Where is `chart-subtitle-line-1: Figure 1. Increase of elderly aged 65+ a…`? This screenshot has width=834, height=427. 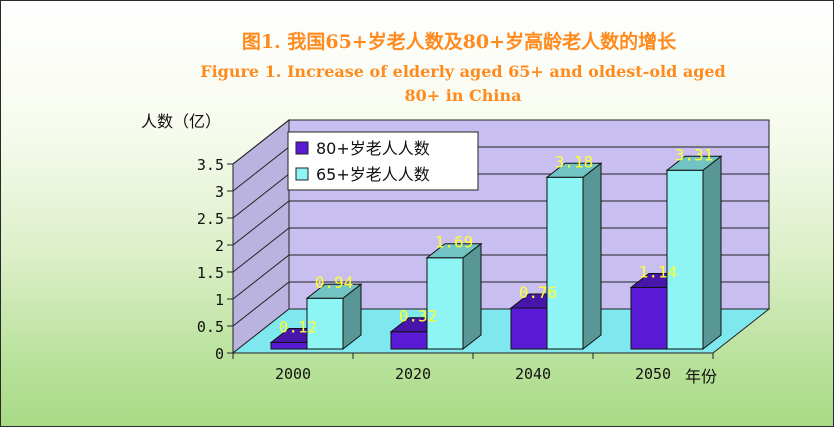
chart-subtitle-line-1: Figure 1. Increase of elderly aged 65+ a… is located at coordinates (463, 71).